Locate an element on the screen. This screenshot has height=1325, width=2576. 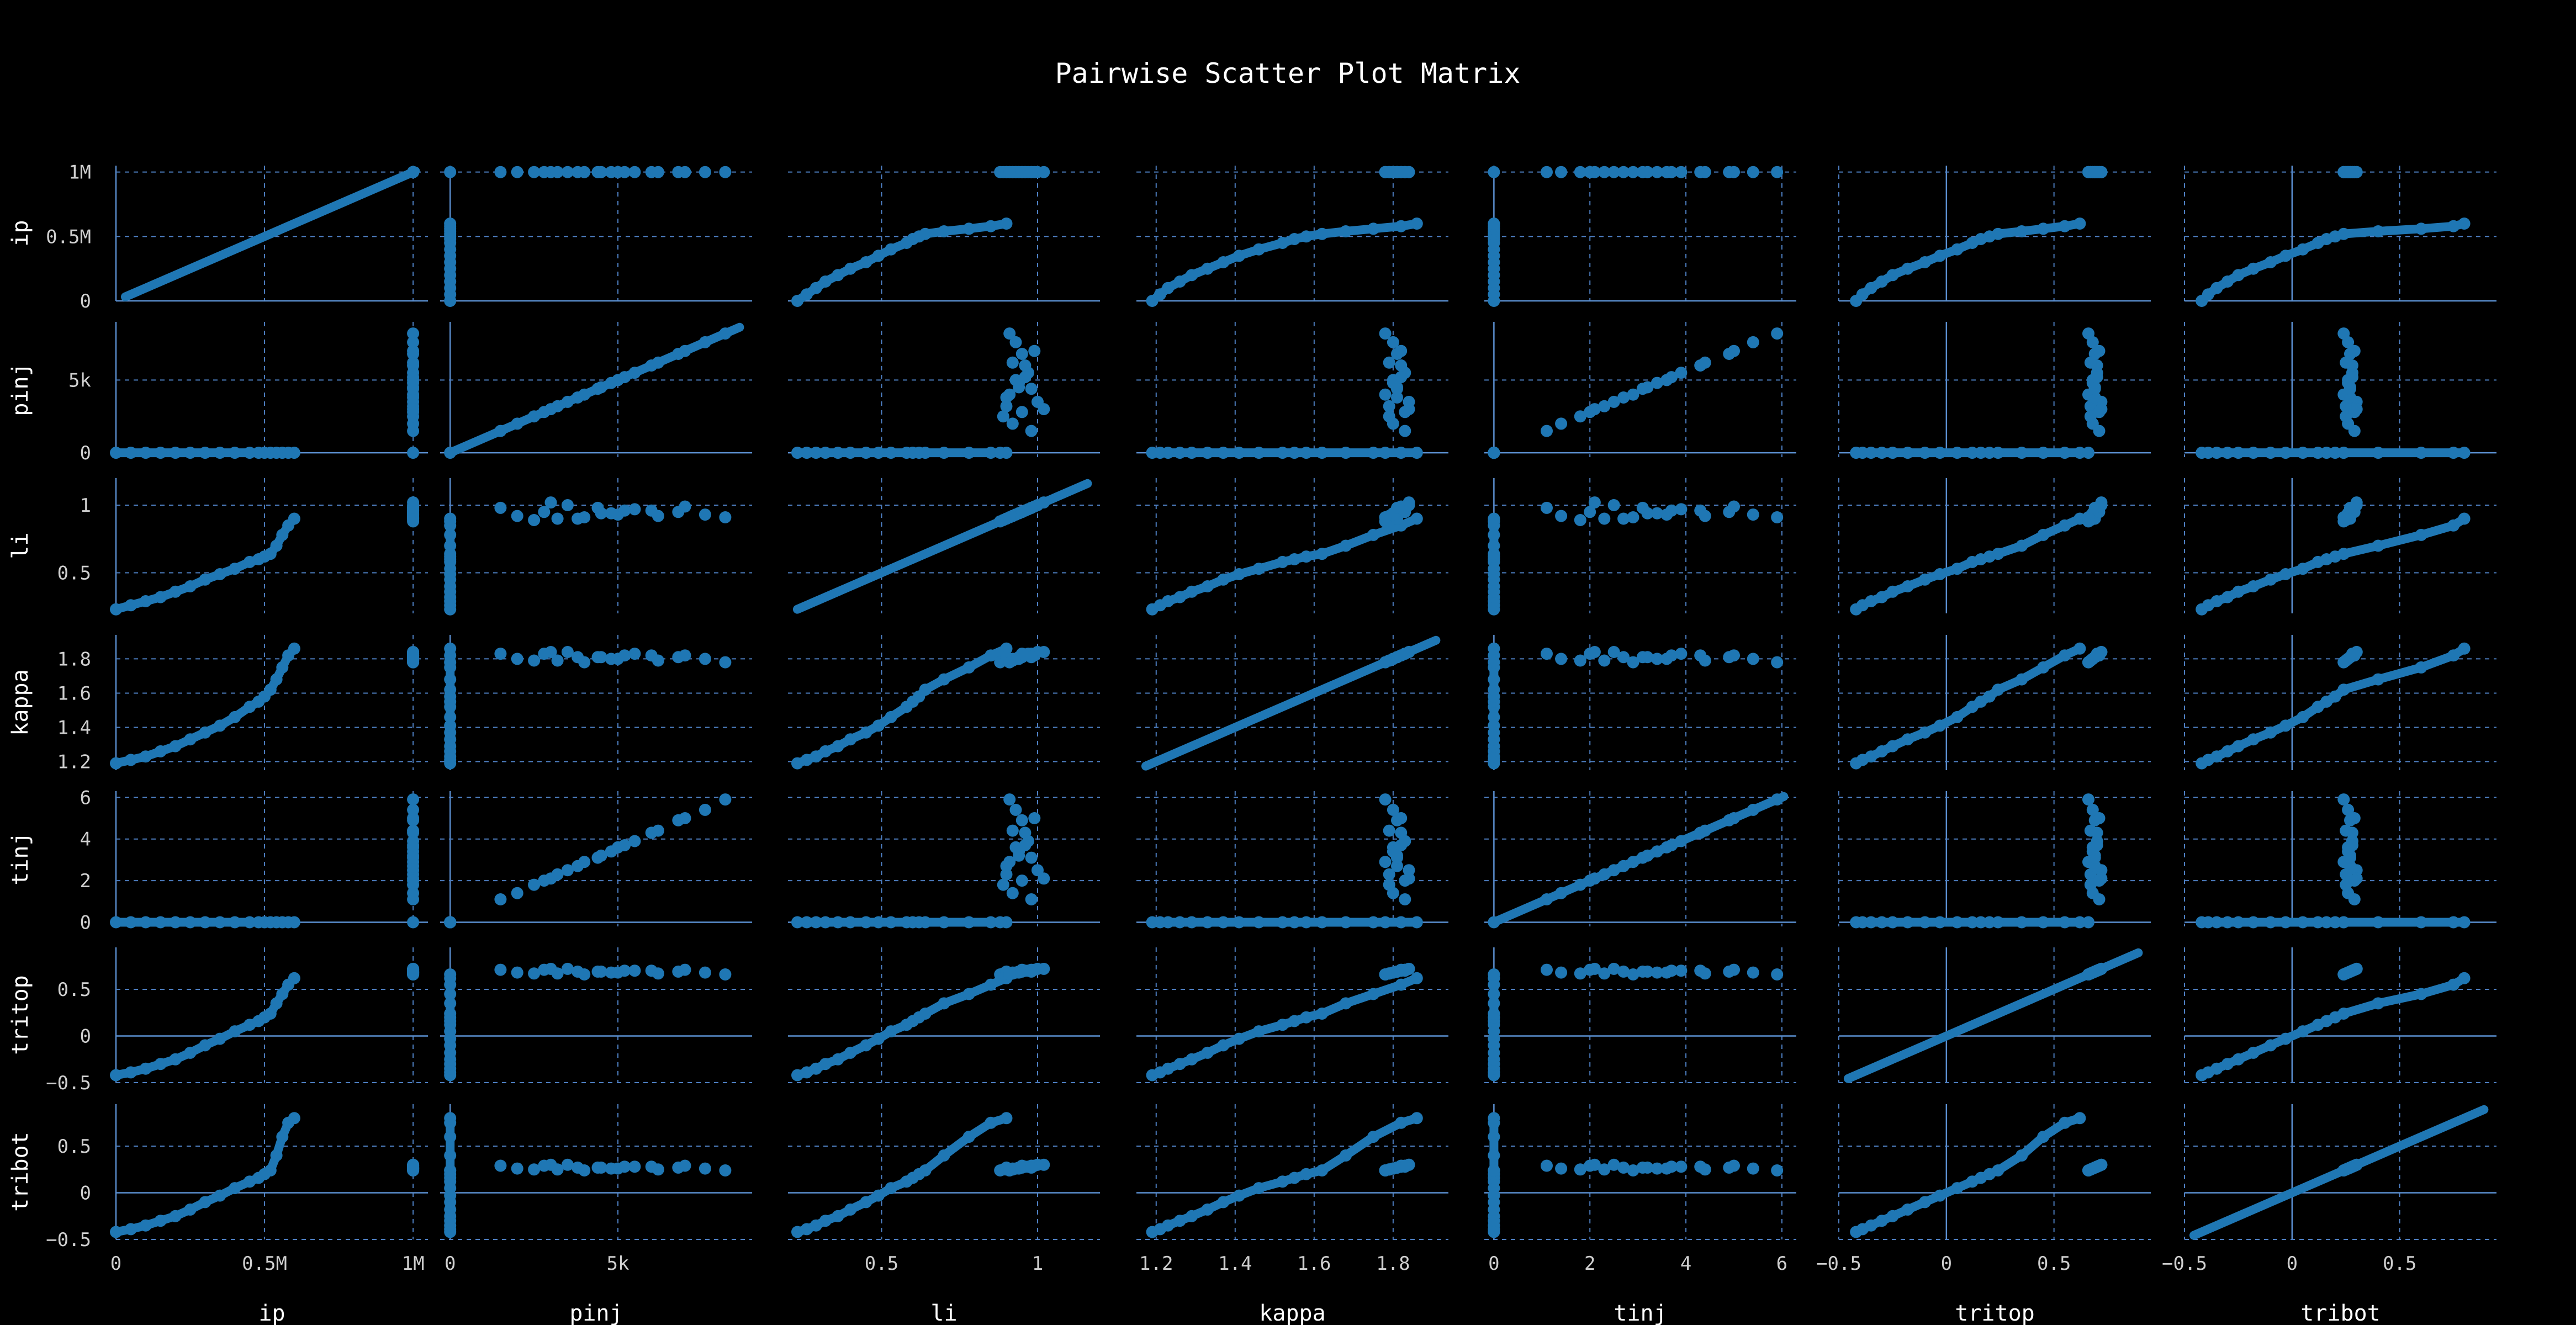
row-label-li: li is located at coordinates (21, 545).